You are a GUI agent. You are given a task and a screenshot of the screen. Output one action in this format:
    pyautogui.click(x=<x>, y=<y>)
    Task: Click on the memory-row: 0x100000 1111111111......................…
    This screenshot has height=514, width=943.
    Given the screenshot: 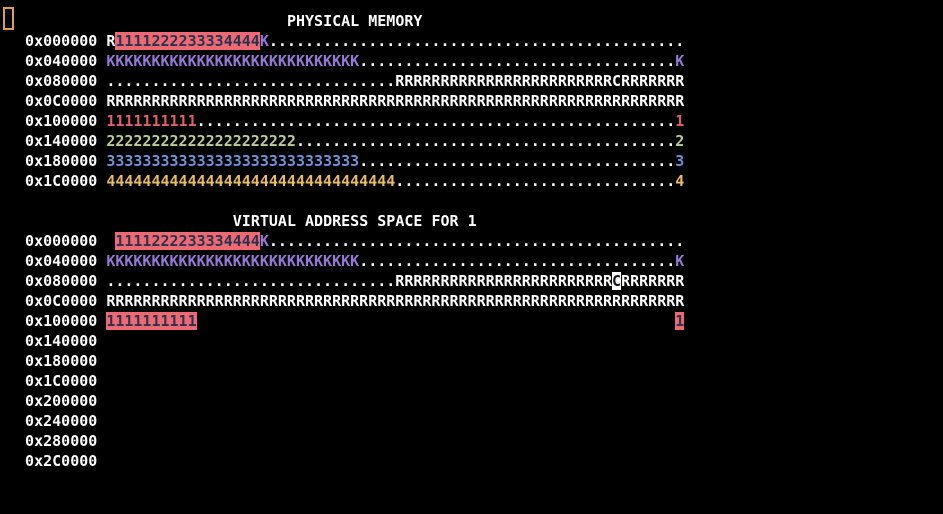 What is the action you would take?
    pyautogui.click(x=345, y=121)
    